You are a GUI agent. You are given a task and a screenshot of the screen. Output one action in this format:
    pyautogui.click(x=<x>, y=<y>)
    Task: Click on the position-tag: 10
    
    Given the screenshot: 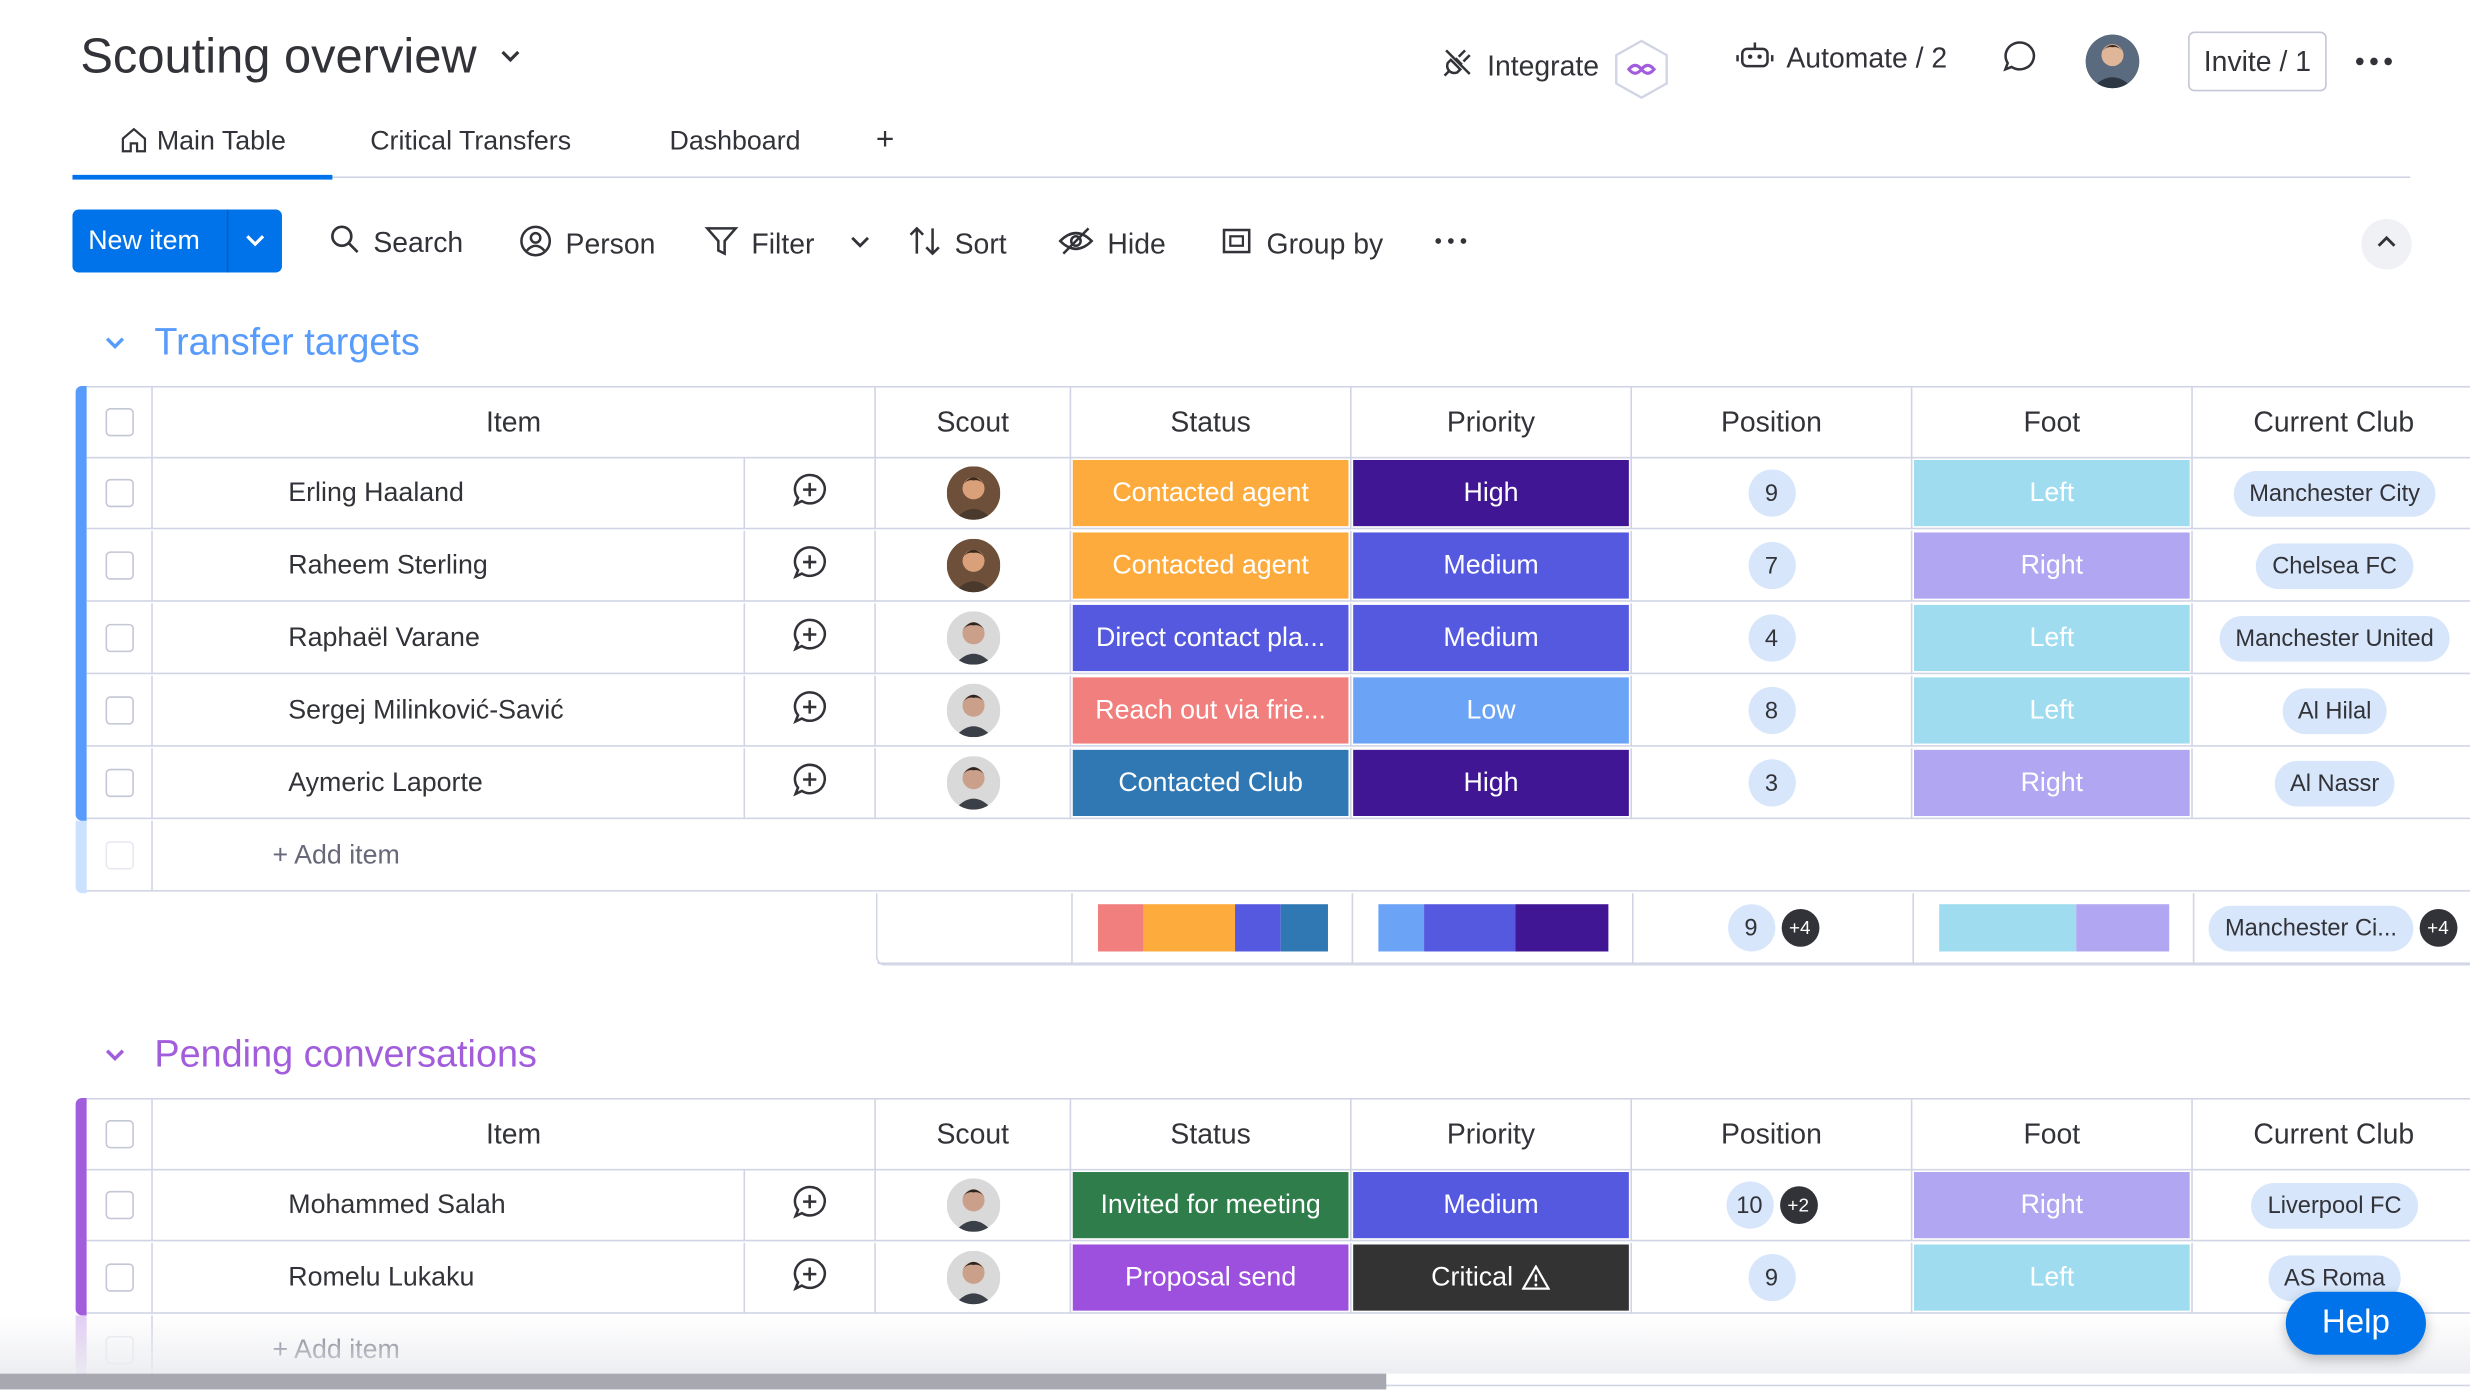 What is the action you would take?
    pyautogui.click(x=1749, y=1205)
    